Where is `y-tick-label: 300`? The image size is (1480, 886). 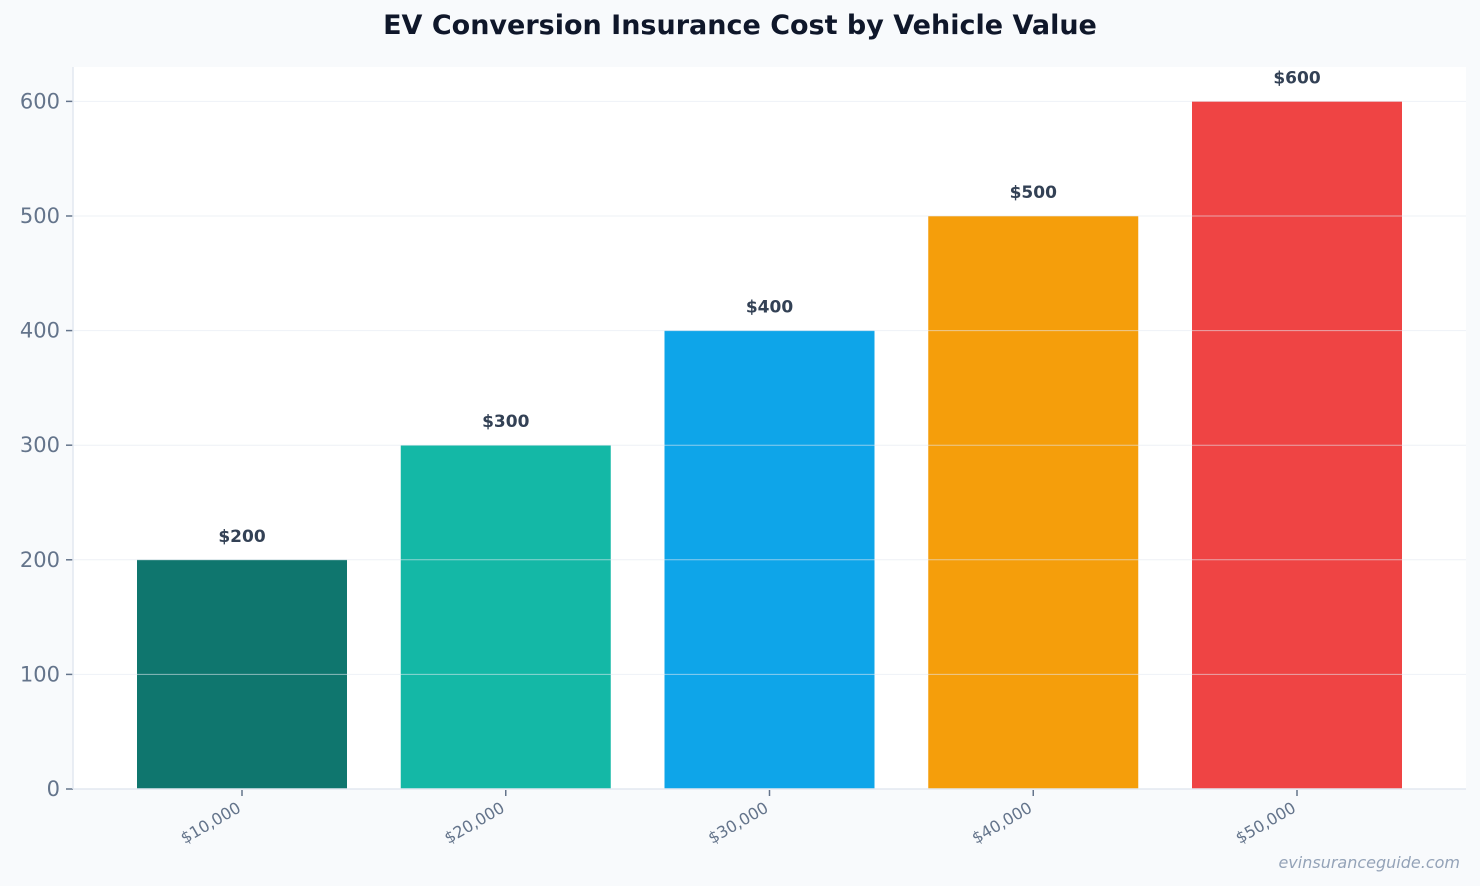 y-tick-label: 300 is located at coordinates (40, 445).